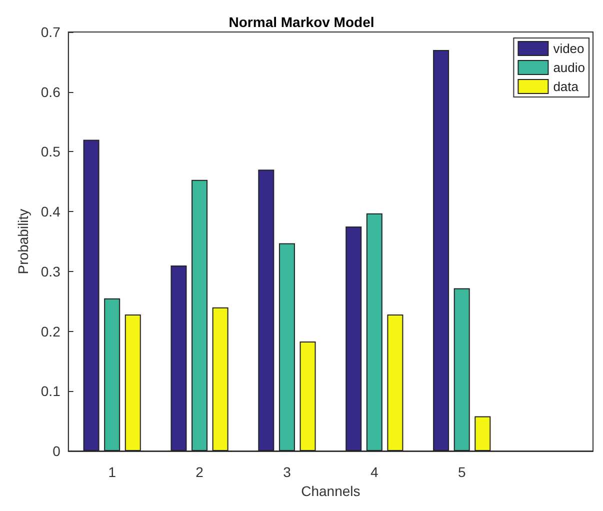 This screenshot has width=603, height=511. I want to click on x-tick-label: 1, so click(112, 472).